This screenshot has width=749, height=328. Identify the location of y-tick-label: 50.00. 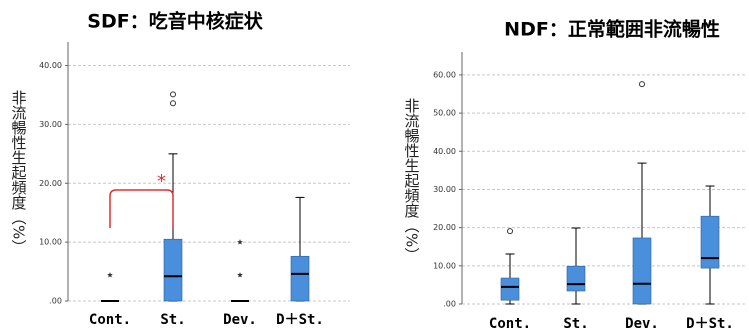
(444, 113).